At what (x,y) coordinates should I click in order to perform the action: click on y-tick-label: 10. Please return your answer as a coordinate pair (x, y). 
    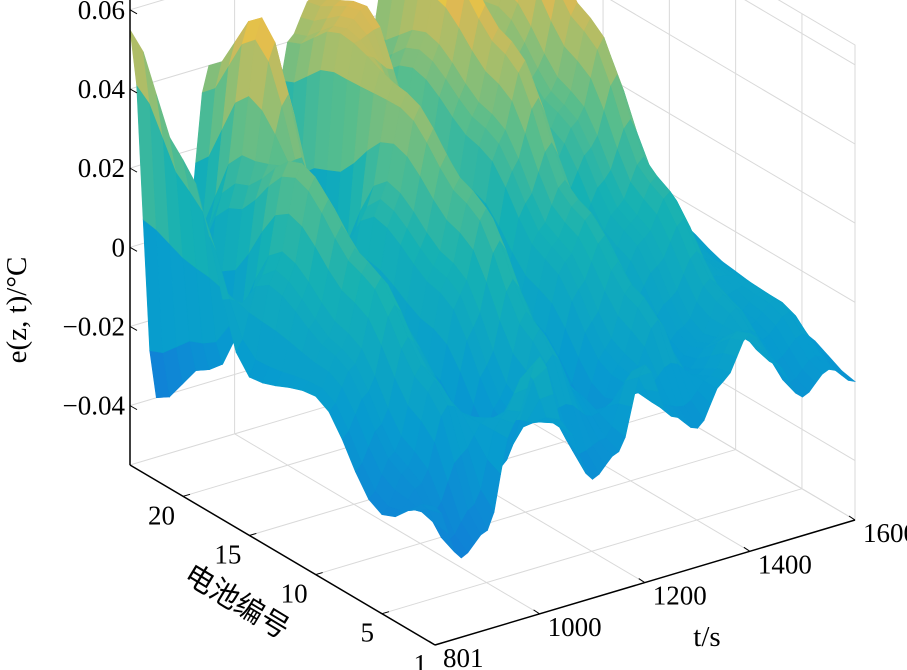
    Looking at the image, I should click on (294, 594).